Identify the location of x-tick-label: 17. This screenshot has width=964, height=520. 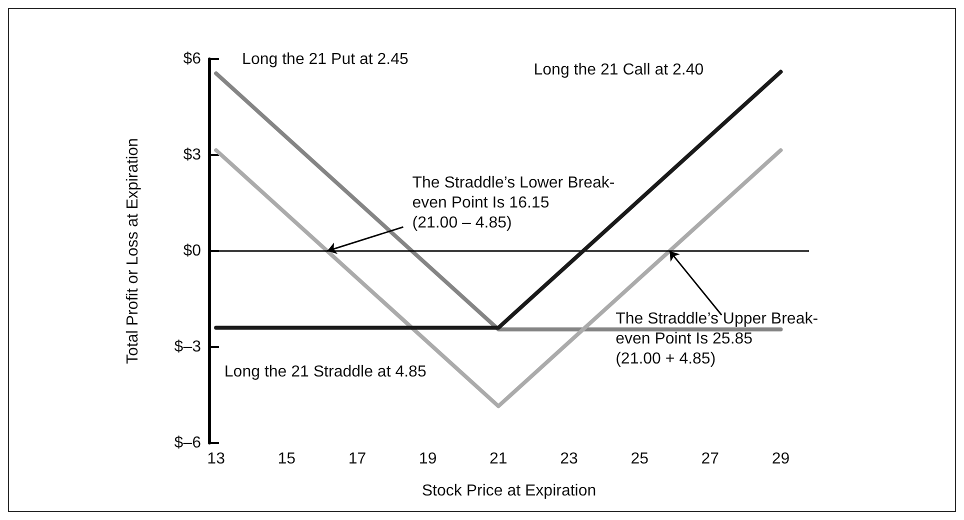
(357, 459).